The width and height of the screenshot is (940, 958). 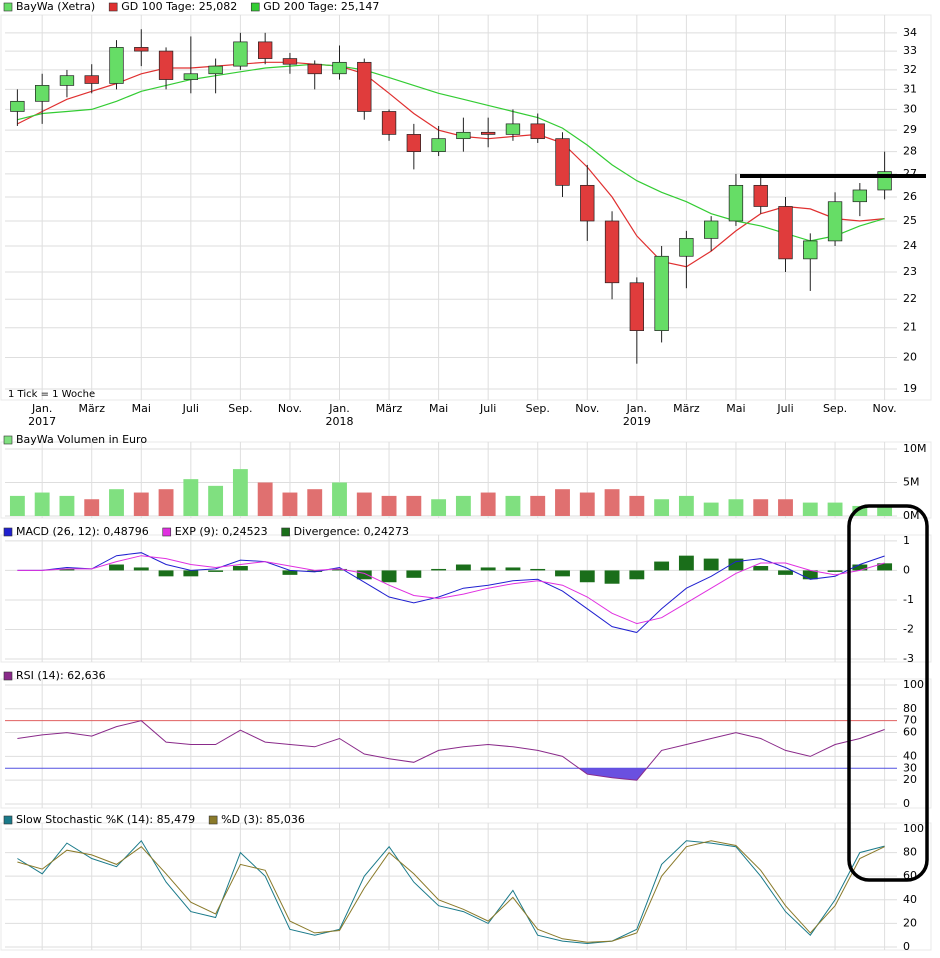 What do you see at coordinates (910, 32) in the screenshot?
I see `y-tick-label: 34` at bounding box center [910, 32].